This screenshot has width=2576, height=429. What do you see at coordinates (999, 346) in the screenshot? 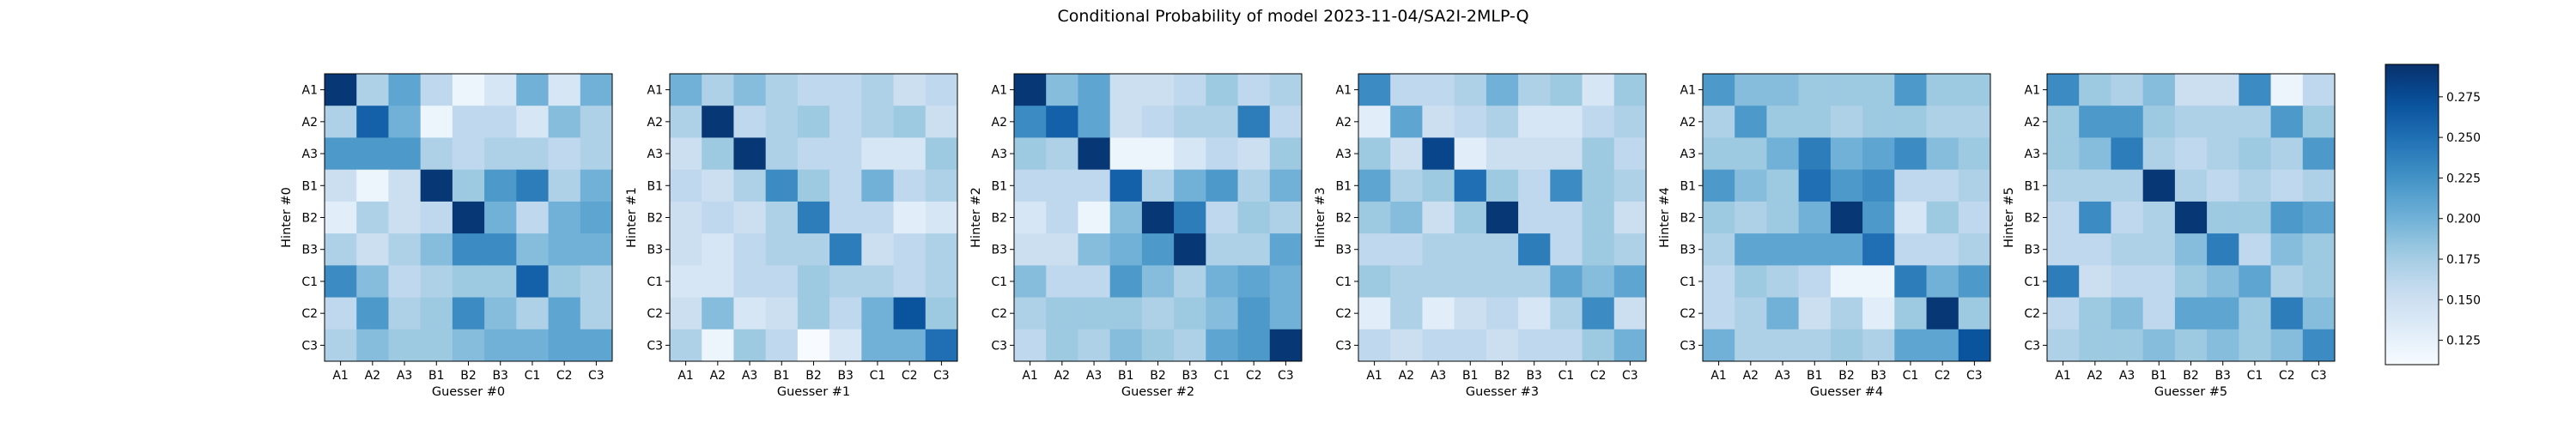
I see `y-tick-label: C3` at bounding box center [999, 346].